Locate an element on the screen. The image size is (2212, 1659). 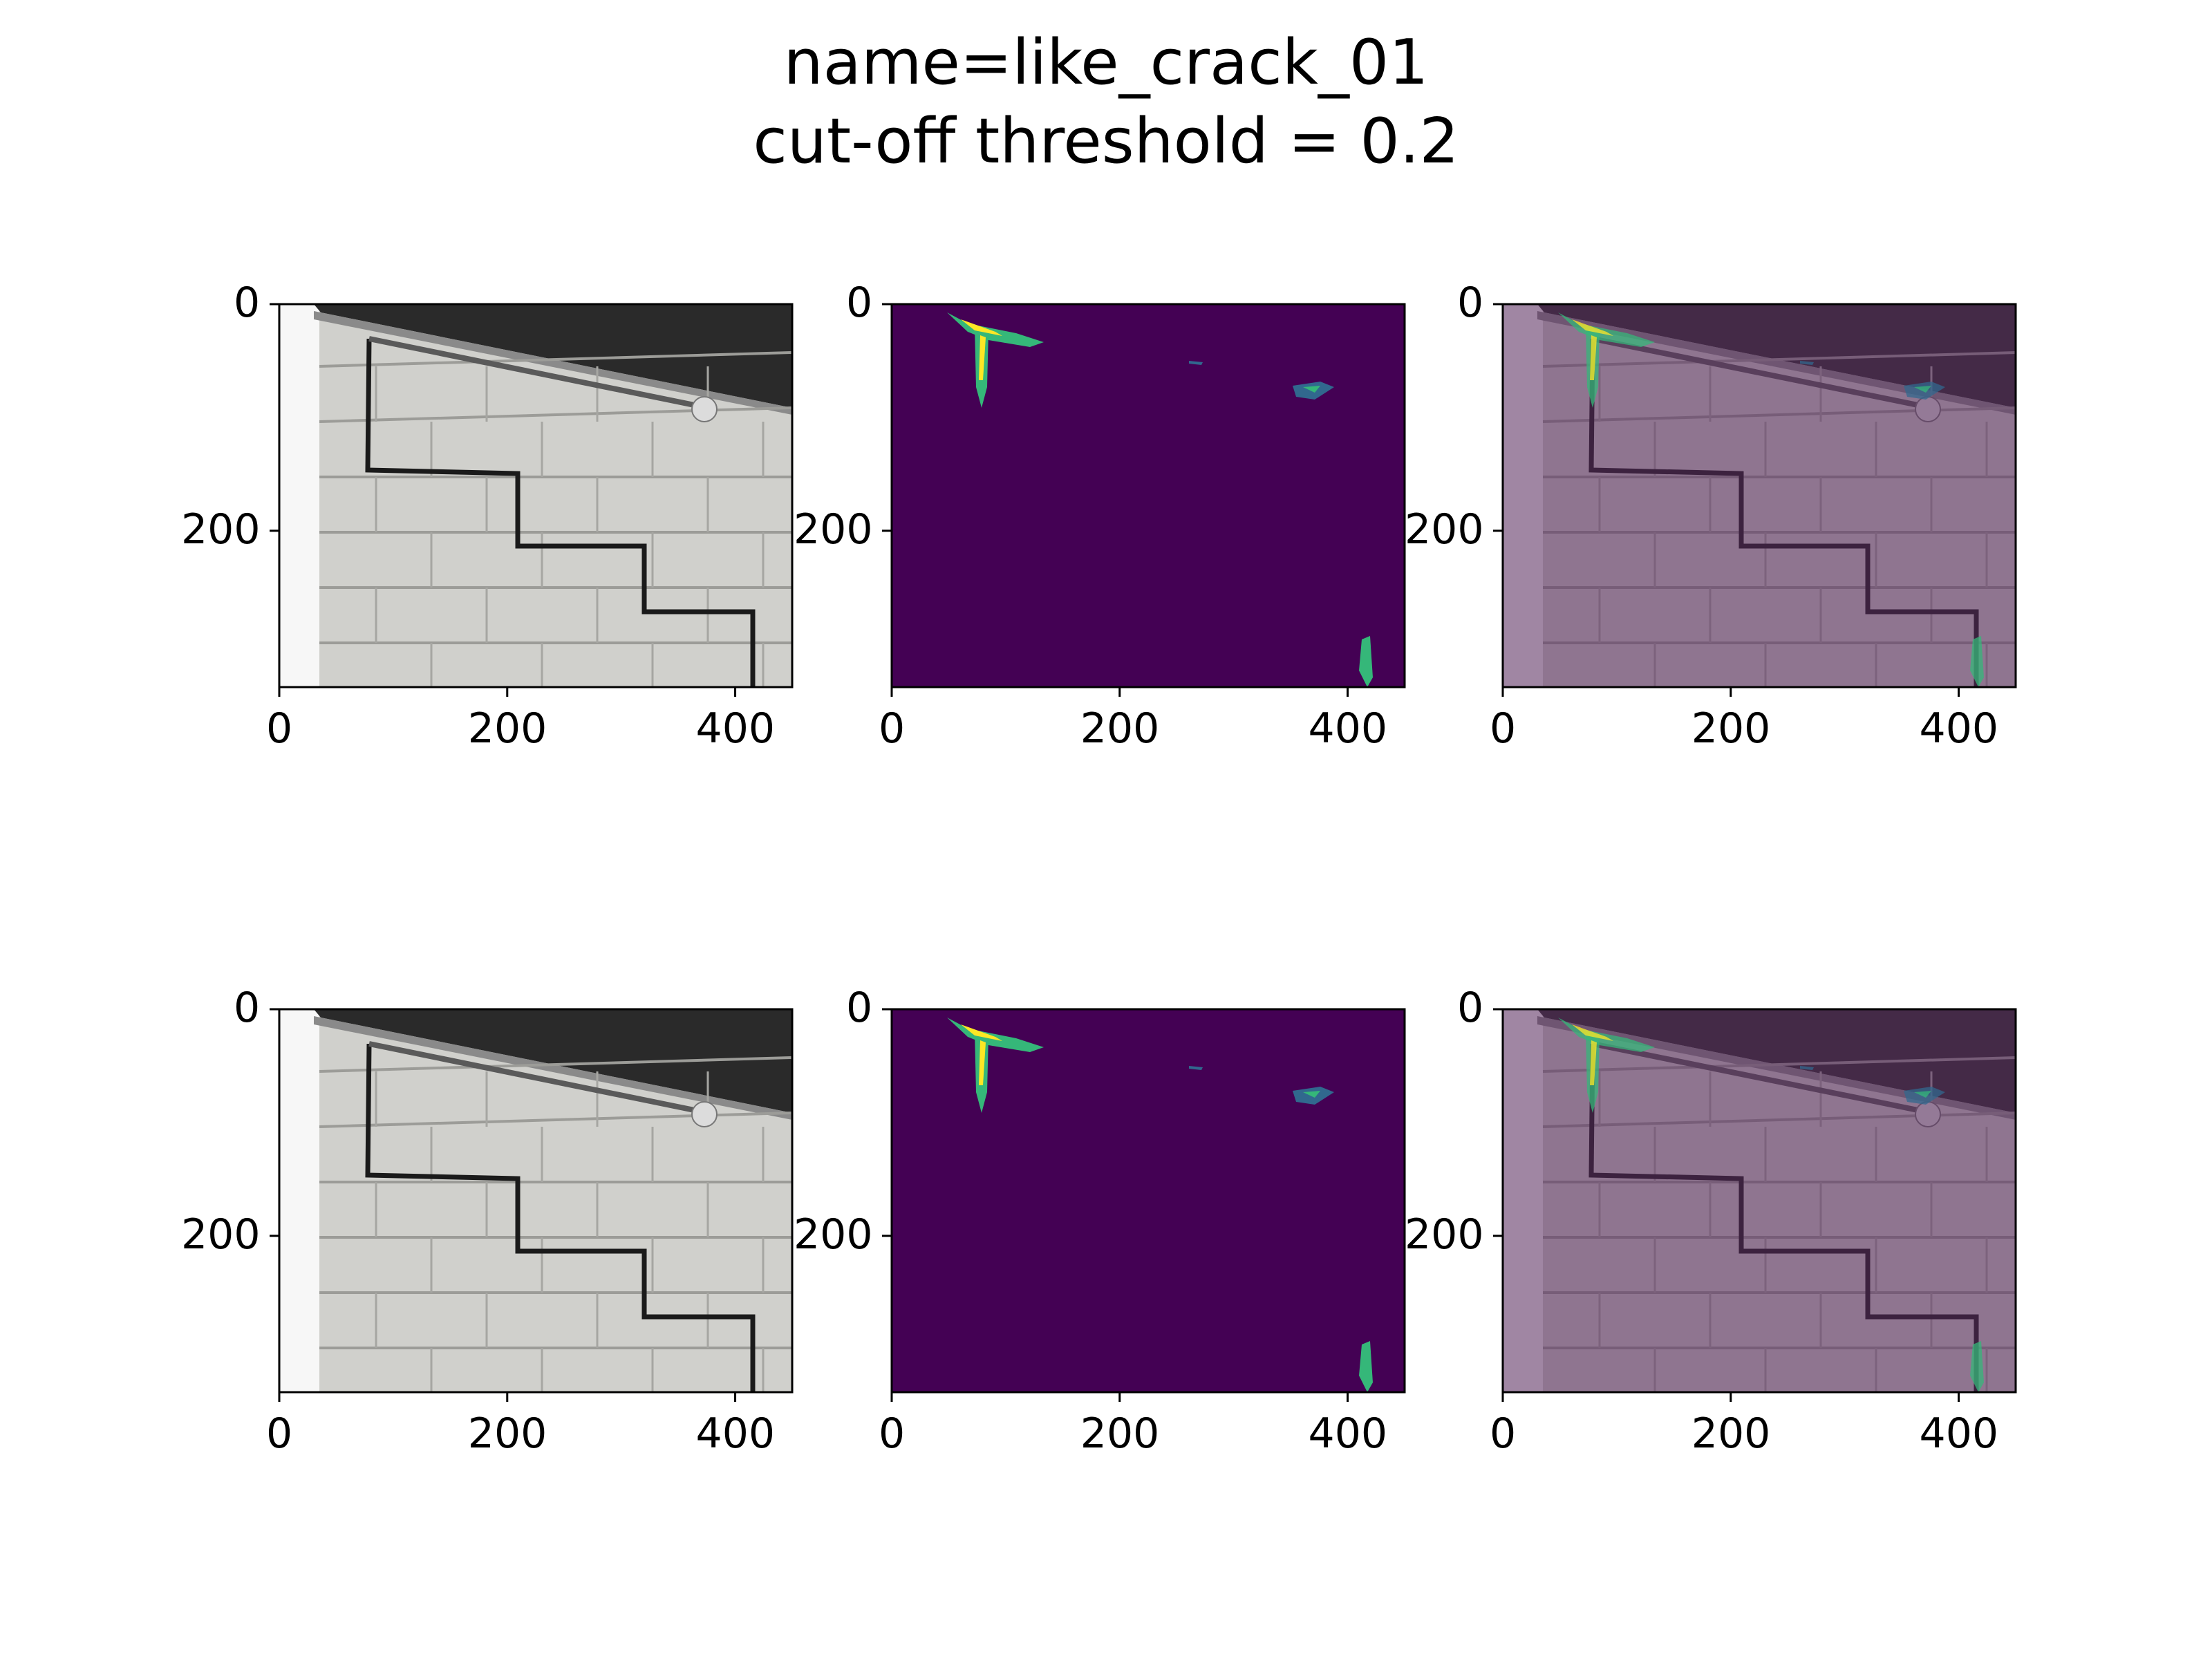
image-r2c2 is located at coordinates (1144, 1205).